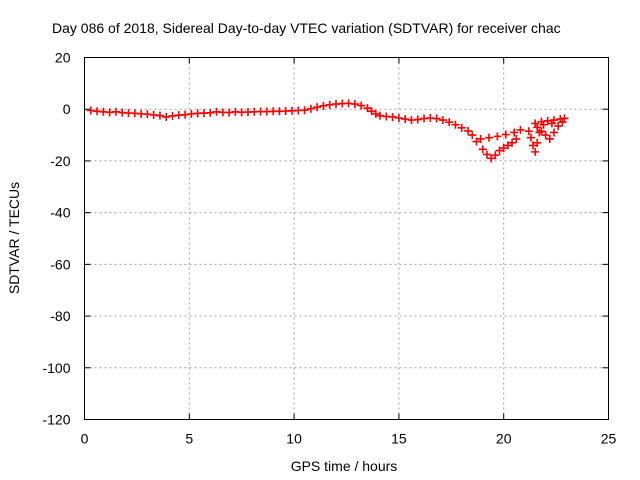 The height and width of the screenshot is (480, 640). What do you see at coordinates (344, 466) in the screenshot?
I see `x-axis-label: GPS time / hours` at bounding box center [344, 466].